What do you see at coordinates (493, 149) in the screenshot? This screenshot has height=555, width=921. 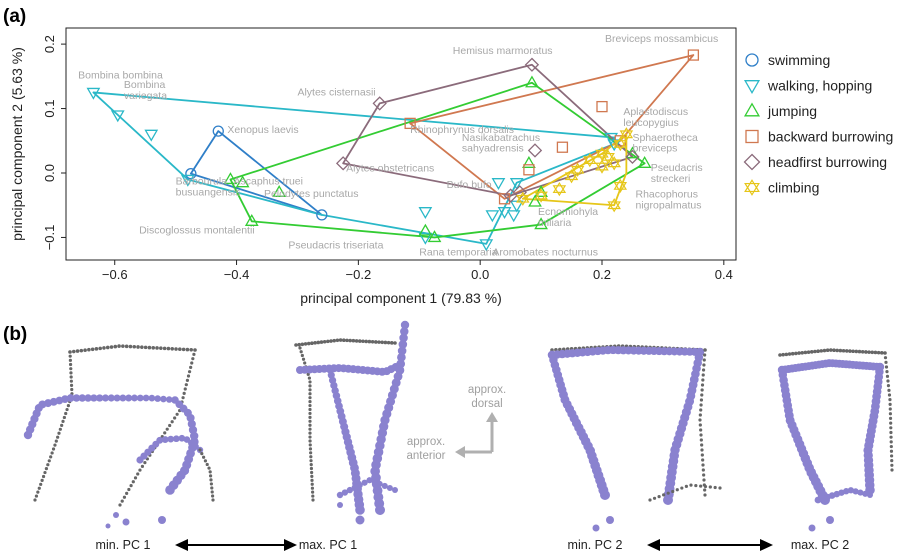 I see `species-label: sahyadrensis` at bounding box center [493, 149].